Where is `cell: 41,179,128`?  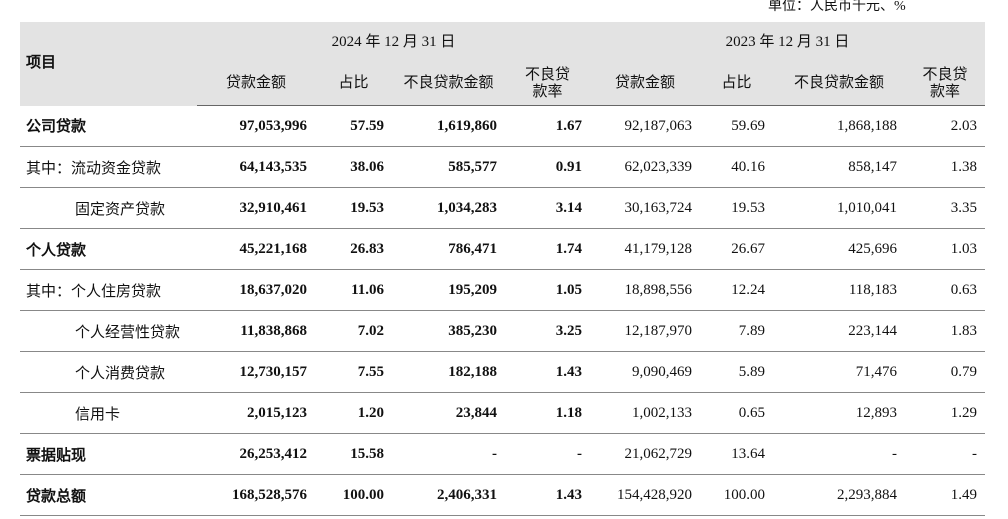
cell: 41,179,128 is located at coordinates (645, 249).